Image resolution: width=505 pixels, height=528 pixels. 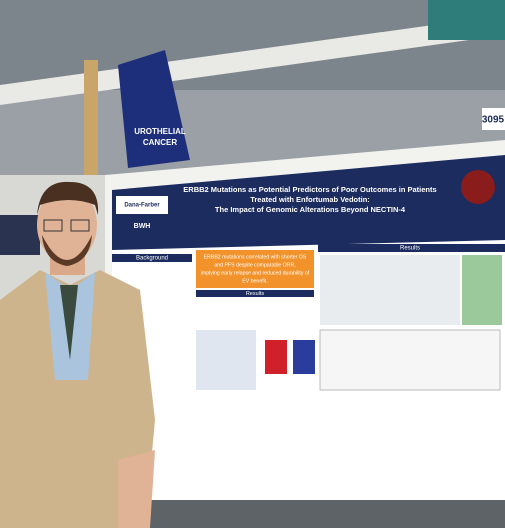 I want to click on hand, so click(x=136, y=489).